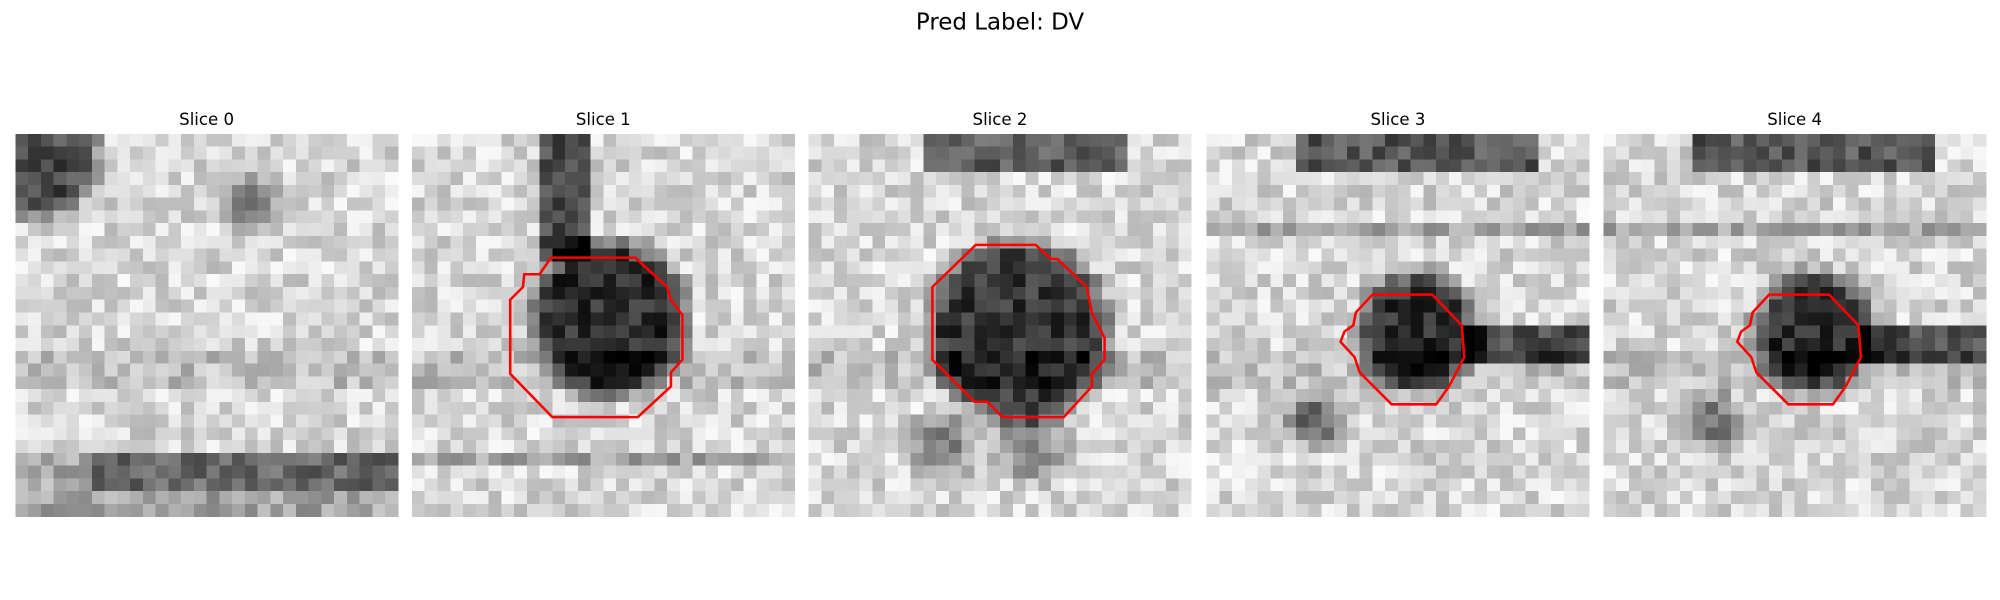 This screenshot has width=2000, height=600. Describe the element at coordinates (1000, 22) in the screenshot. I see `figure-title: Pred Label: DV` at that location.